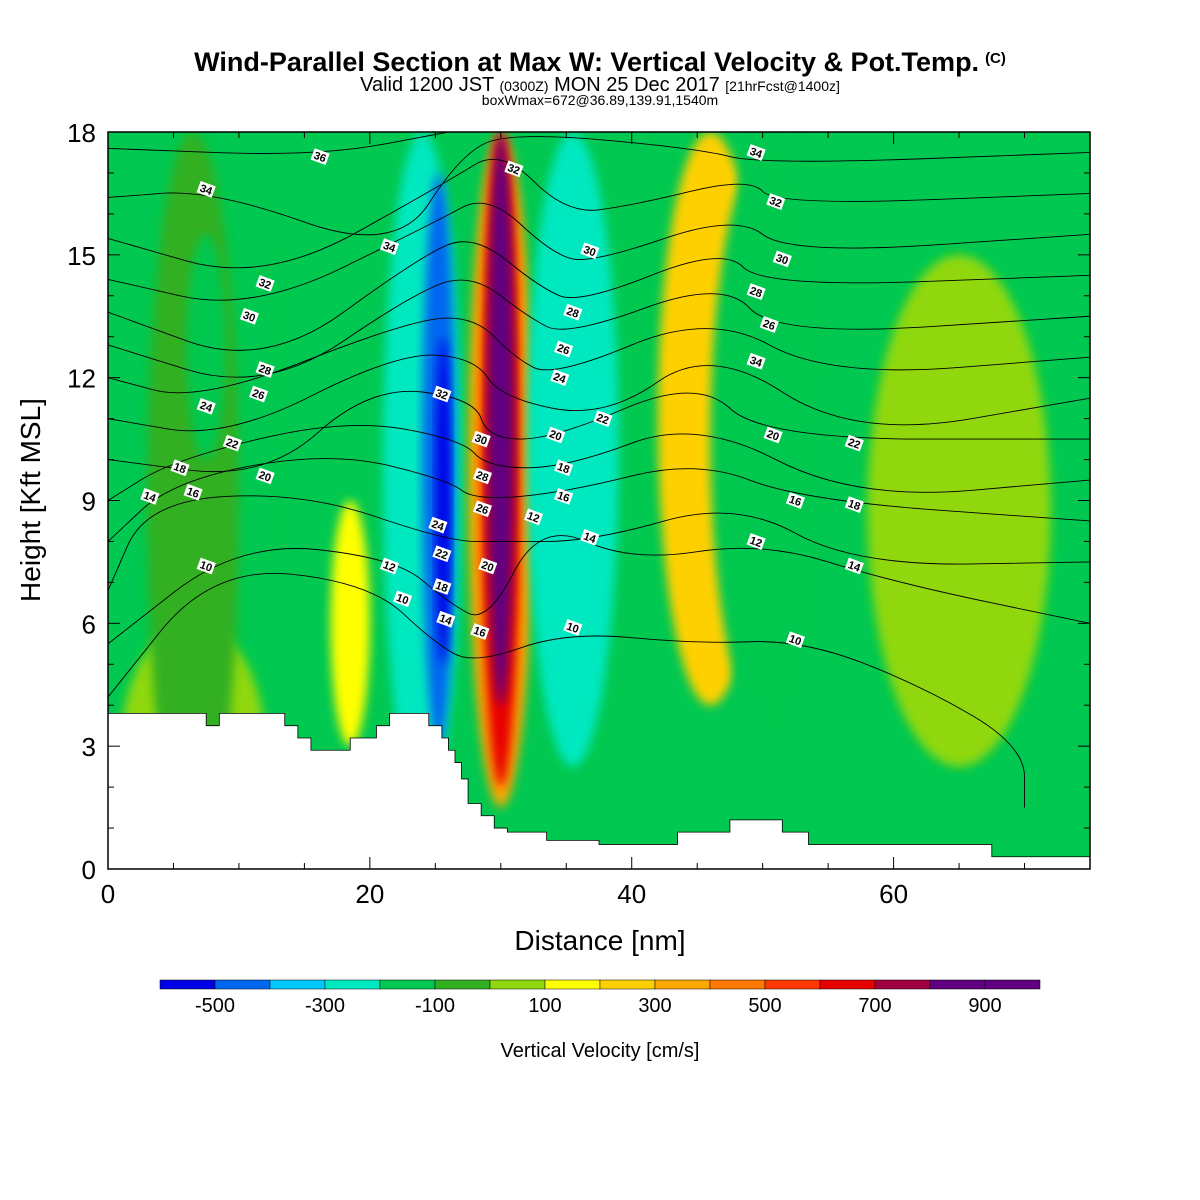  Describe the element at coordinates (600, 100) in the screenshot. I see `box-wmax-line: boxWmax=672@36.89,139.91,1540m` at that location.